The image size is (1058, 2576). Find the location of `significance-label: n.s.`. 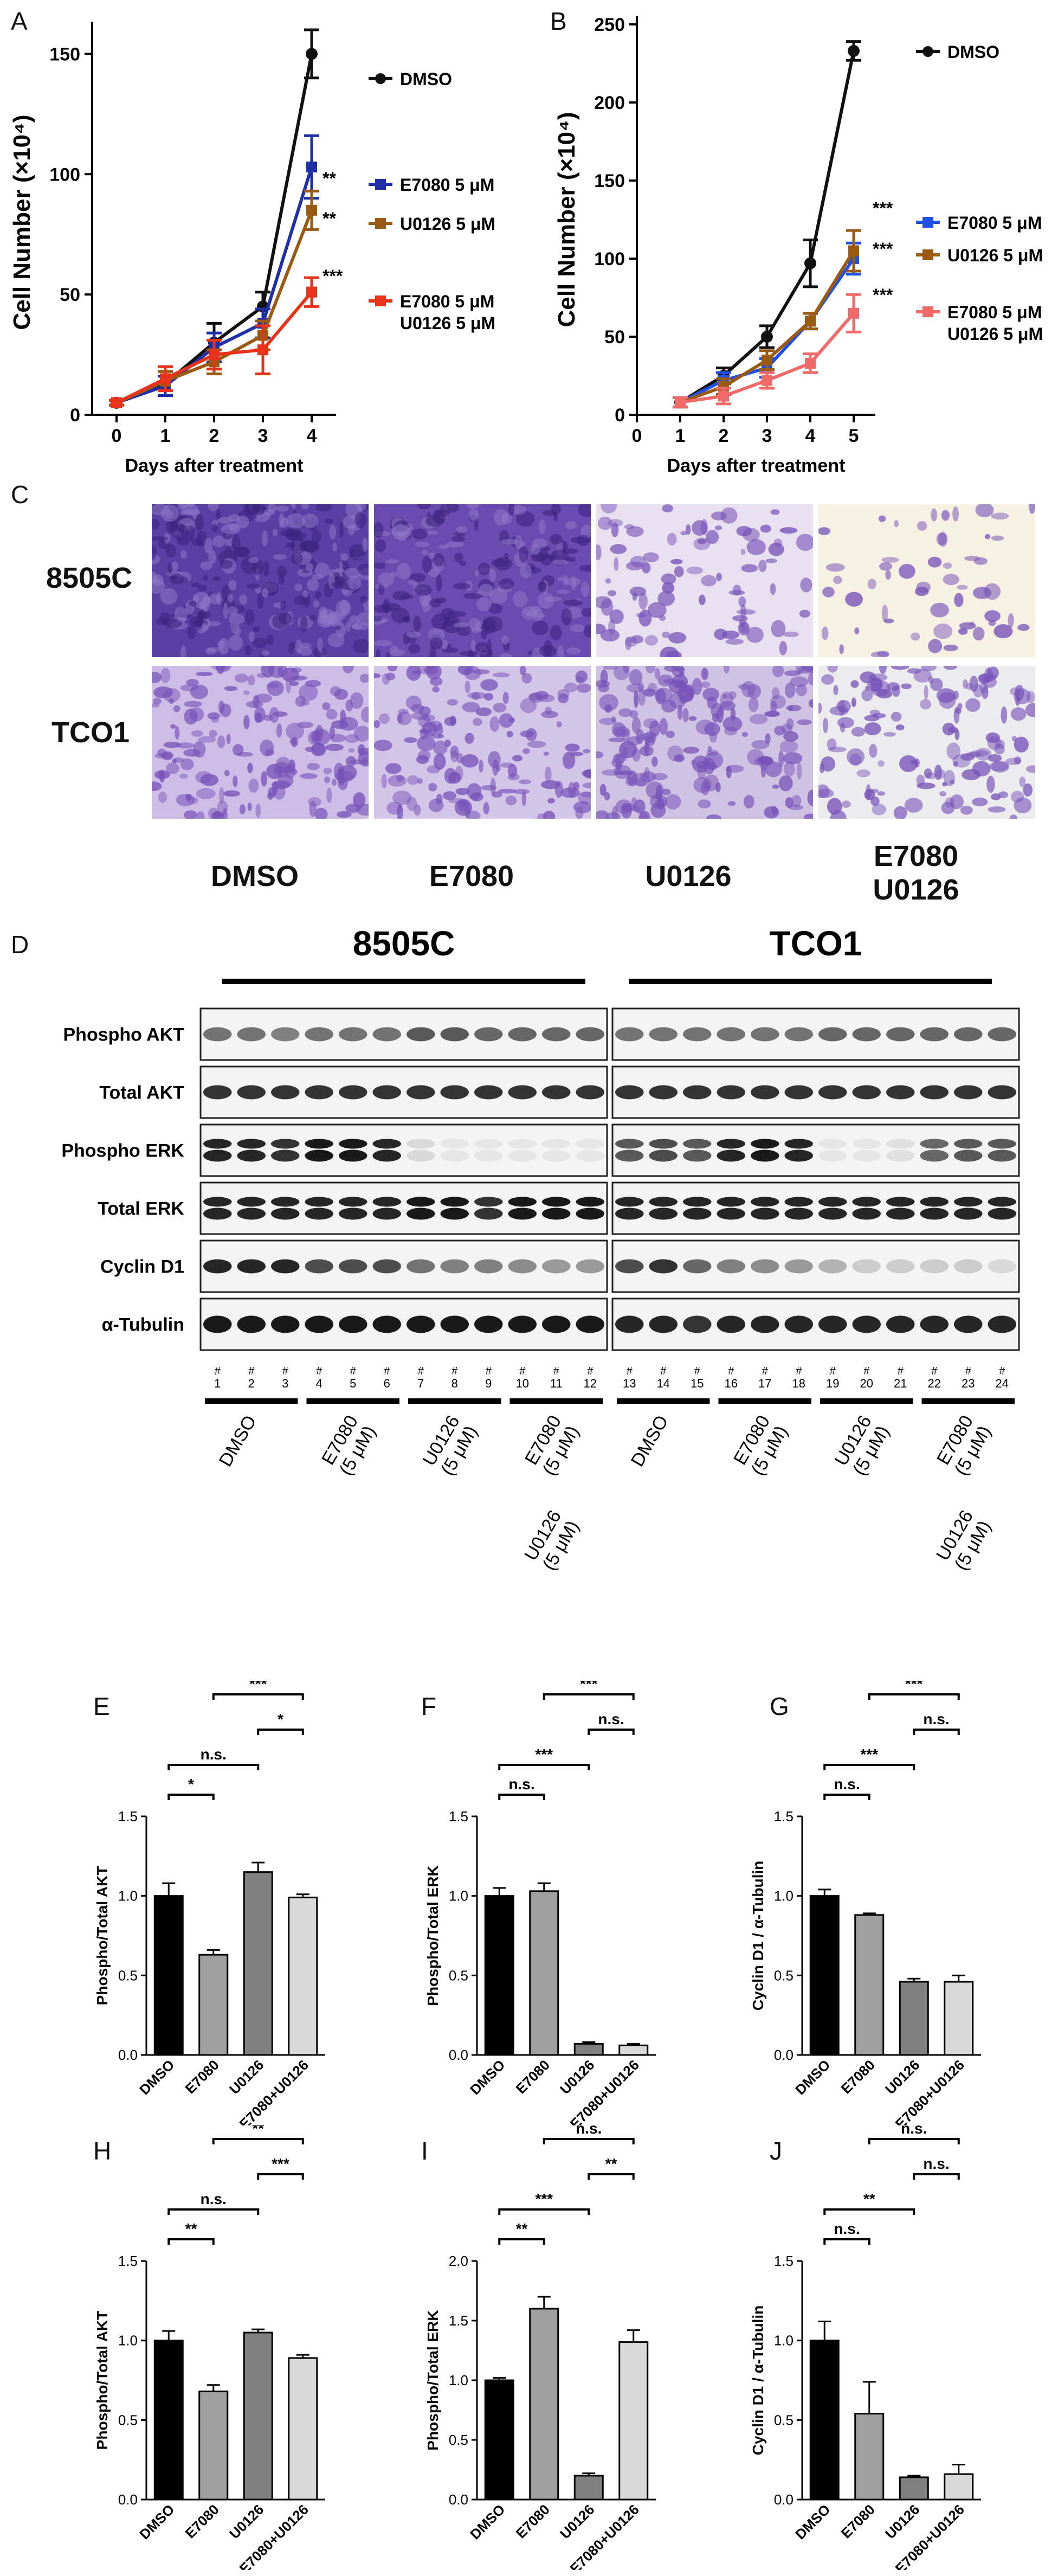

significance-label: n.s. is located at coordinates (847, 2228).